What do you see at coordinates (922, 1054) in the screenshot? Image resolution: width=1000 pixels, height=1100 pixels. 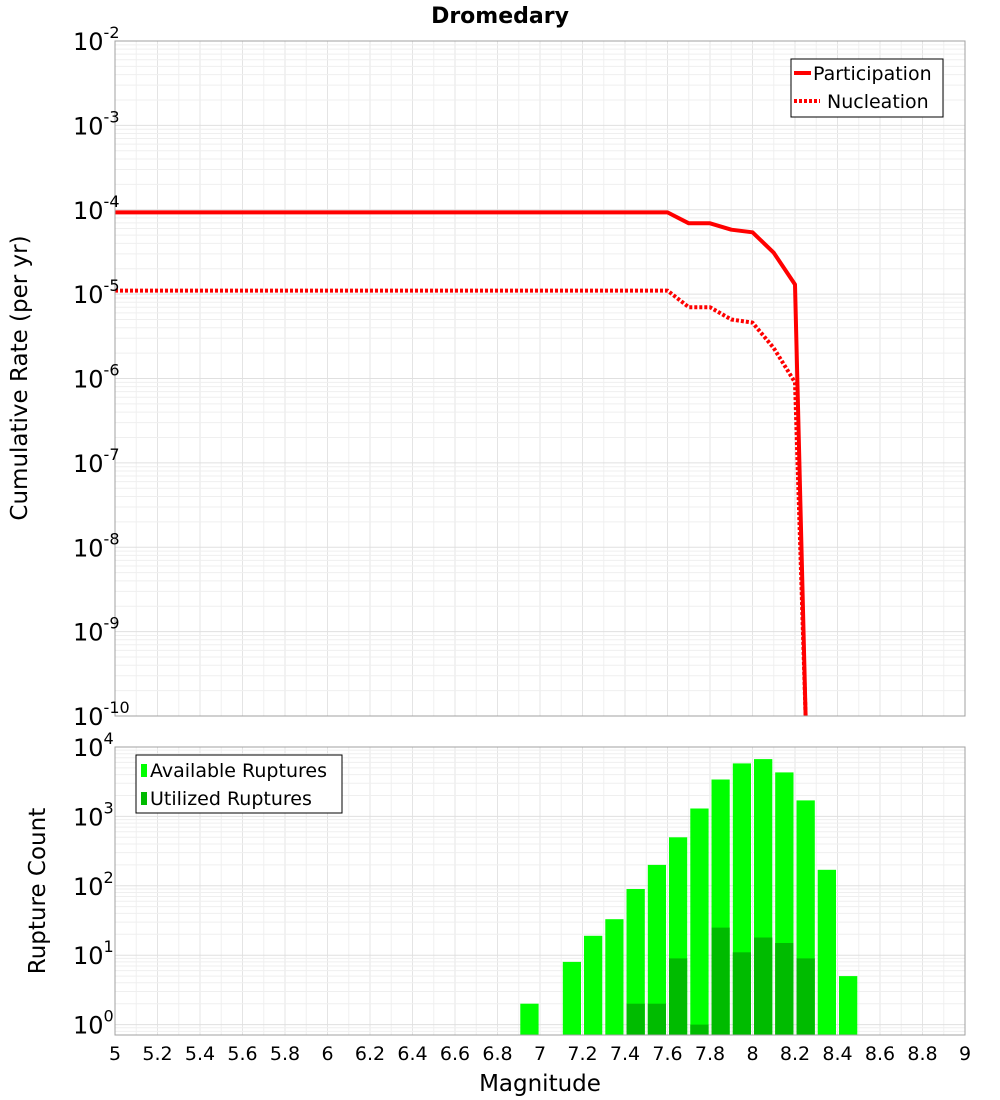 I see `x-tick-label: 8.8` at bounding box center [922, 1054].